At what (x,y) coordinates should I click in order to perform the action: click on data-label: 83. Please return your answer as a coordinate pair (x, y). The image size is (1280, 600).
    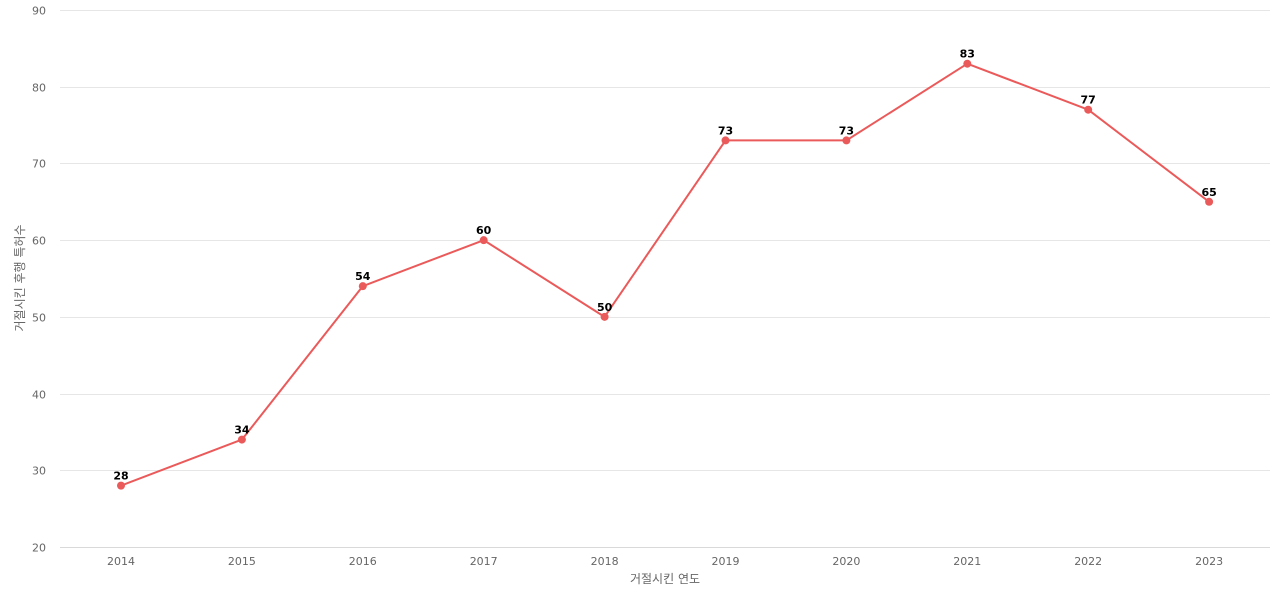
    Looking at the image, I should click on (967, 54).